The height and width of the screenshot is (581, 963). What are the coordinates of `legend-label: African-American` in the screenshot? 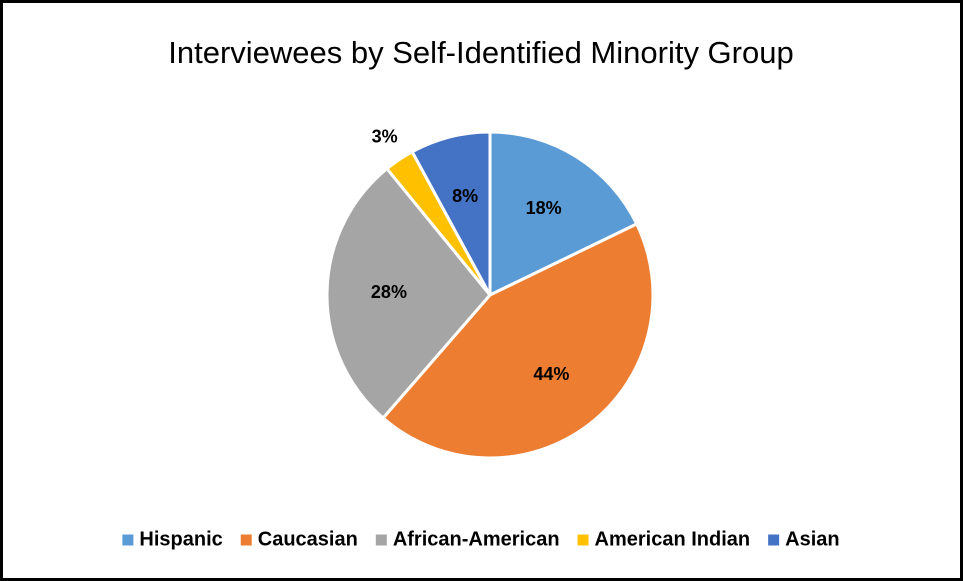 It's located at (476, 539).